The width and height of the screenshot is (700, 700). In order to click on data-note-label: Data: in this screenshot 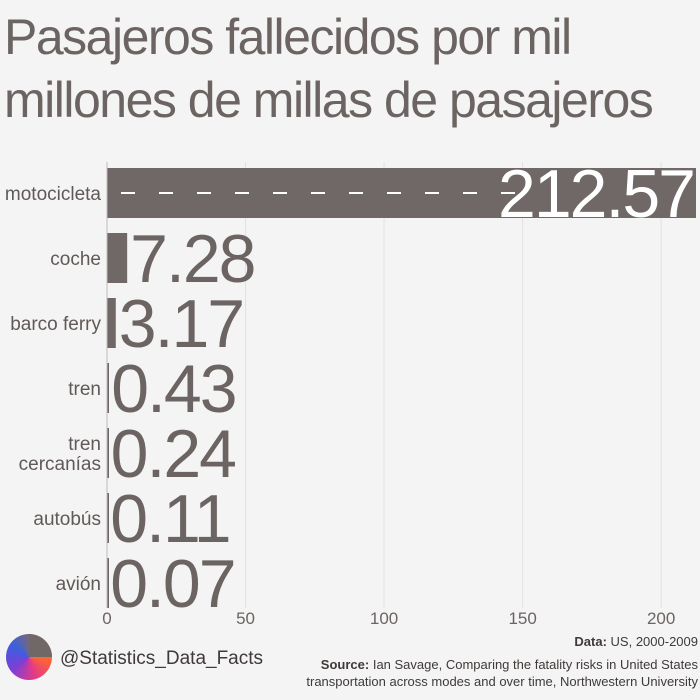, I will do `click(590, 641)`.